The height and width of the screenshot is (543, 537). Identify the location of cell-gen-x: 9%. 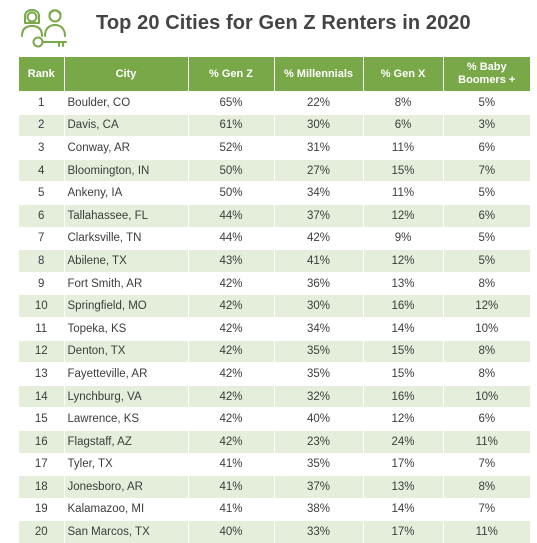
(403, 238).